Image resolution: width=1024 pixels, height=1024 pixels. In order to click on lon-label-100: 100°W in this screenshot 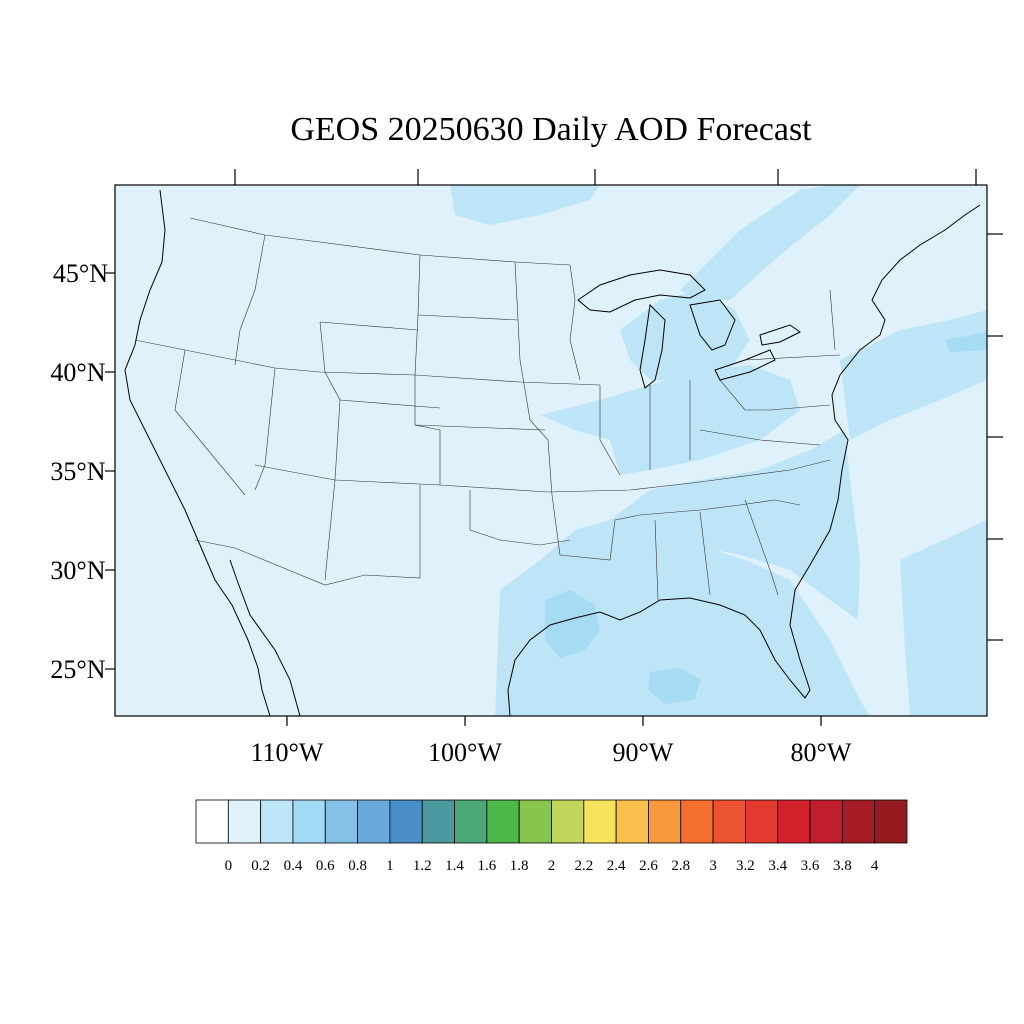, I will do `click(465, 752)`.